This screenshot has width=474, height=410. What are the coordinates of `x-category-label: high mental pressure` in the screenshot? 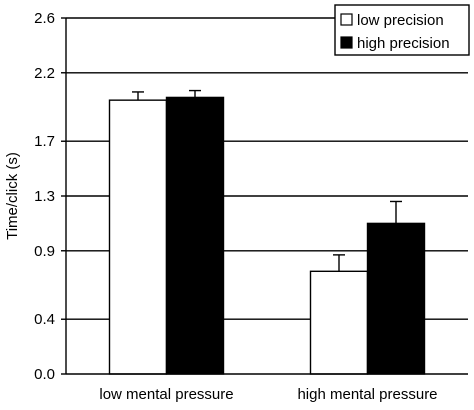 It's located at (367, 394).